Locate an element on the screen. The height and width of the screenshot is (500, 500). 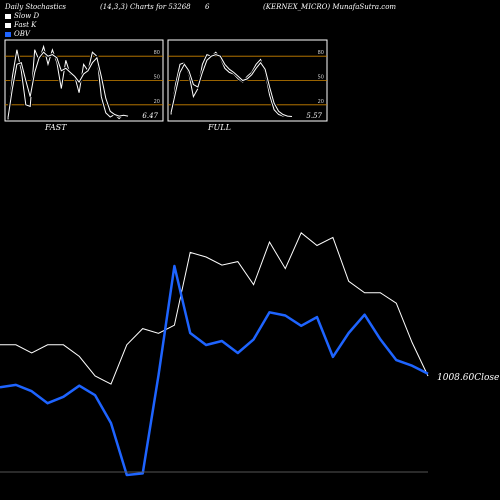
full-series-1-line is located at coordinates (231, 85).